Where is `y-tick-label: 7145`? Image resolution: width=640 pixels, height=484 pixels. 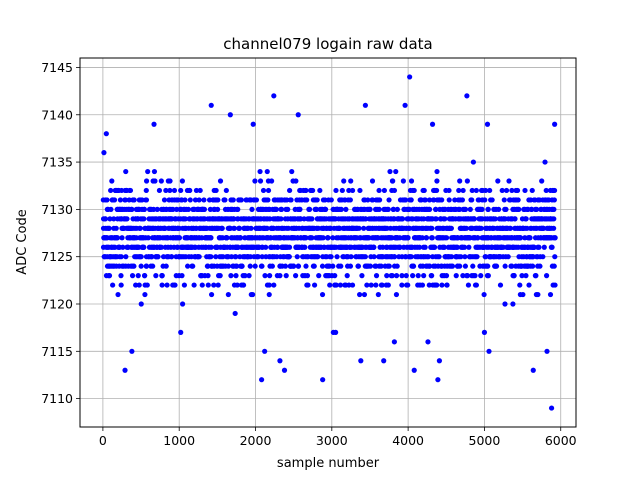
y-tick-label: 7145 is located at coordinates (57, 67).